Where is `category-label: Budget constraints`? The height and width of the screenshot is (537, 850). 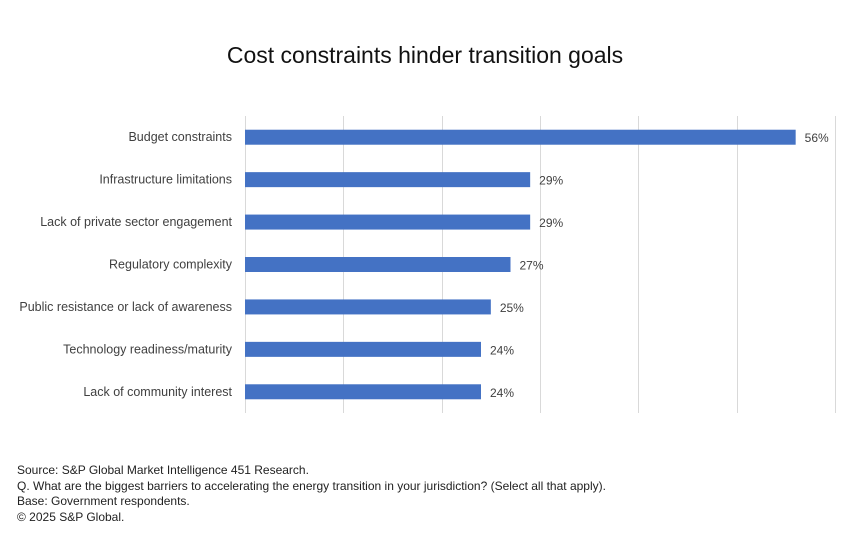
category-label: Budget constraints is located at coordinates (180, 137).